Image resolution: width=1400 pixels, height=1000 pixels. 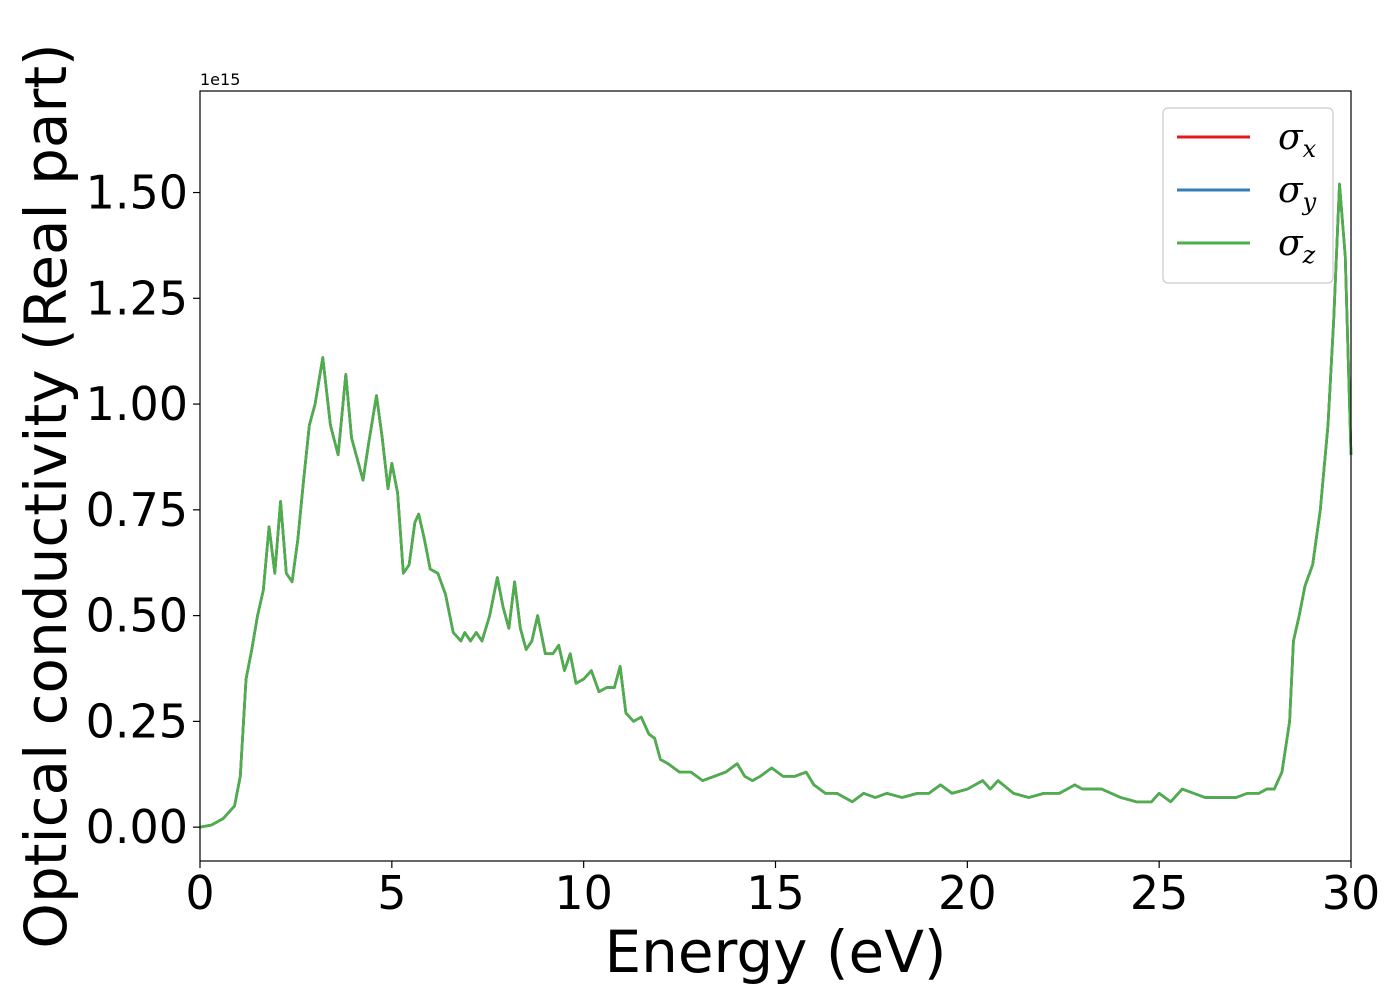 I want to click on legend-box, so click(x=1248, y=195).